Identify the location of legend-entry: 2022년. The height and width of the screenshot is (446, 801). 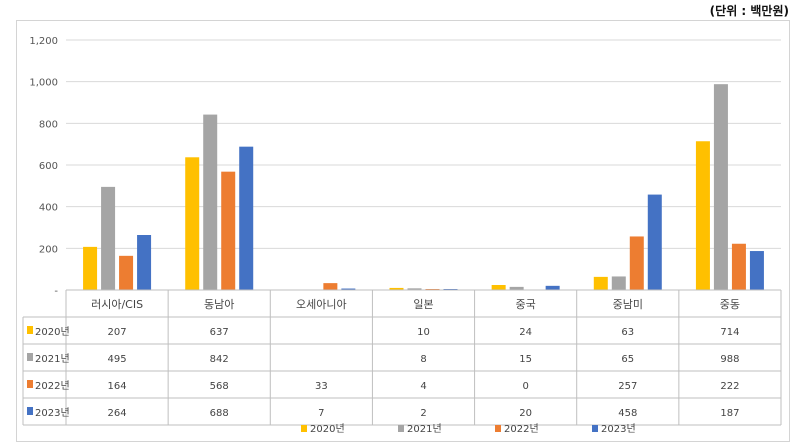
(521, 429).